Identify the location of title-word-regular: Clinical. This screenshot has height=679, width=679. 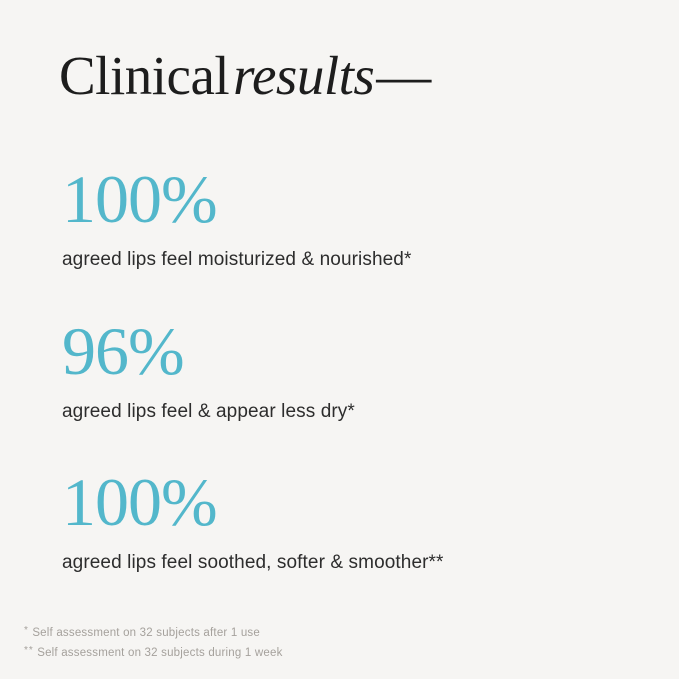
(144, 75).